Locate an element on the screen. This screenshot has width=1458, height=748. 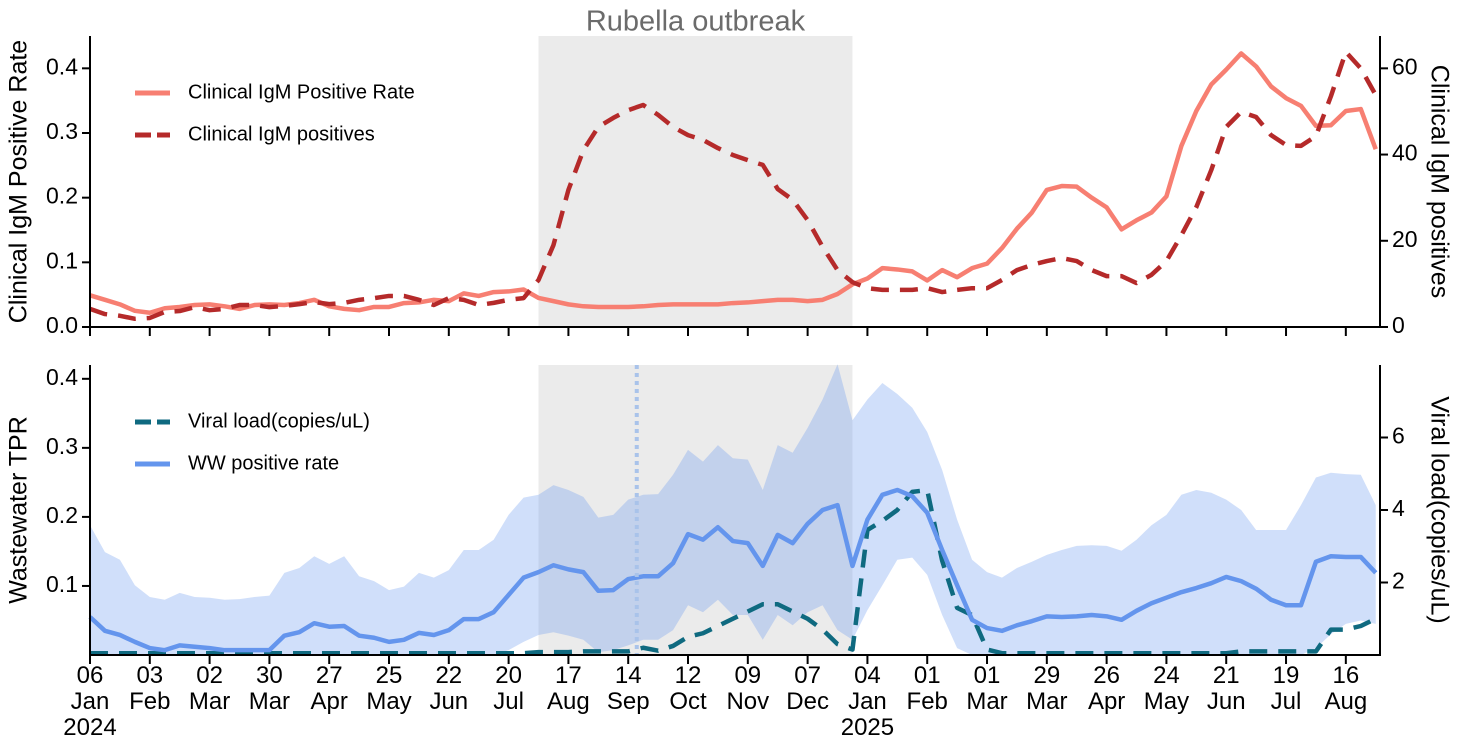
x-tick-label-line: 26 is located at coordinates (1106, 675).